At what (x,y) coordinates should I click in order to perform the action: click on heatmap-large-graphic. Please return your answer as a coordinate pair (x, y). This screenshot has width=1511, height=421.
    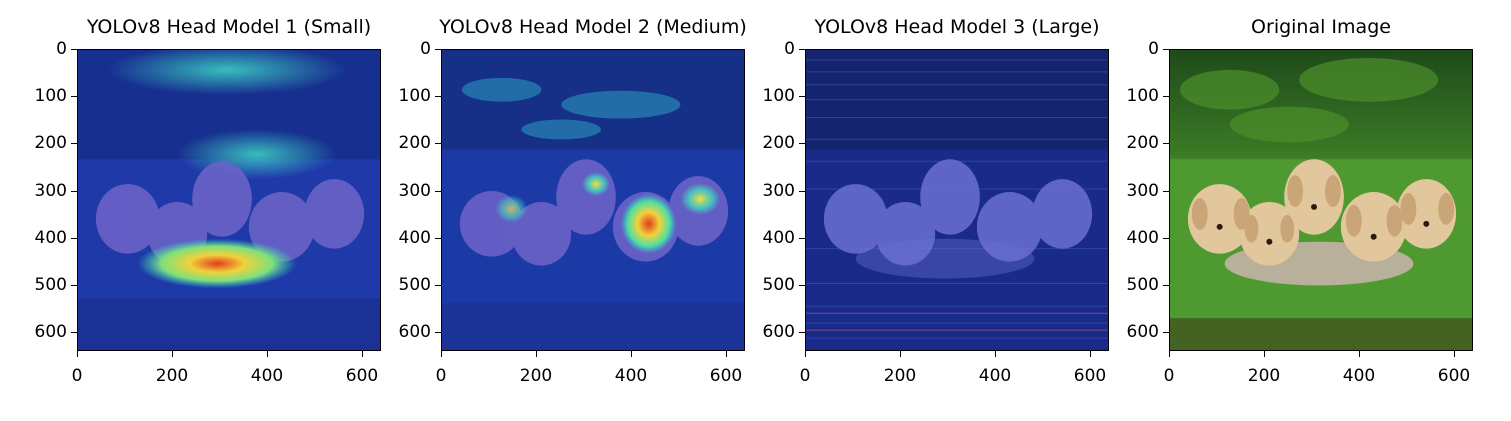
    Looking at the image, I should click on (957, 200).